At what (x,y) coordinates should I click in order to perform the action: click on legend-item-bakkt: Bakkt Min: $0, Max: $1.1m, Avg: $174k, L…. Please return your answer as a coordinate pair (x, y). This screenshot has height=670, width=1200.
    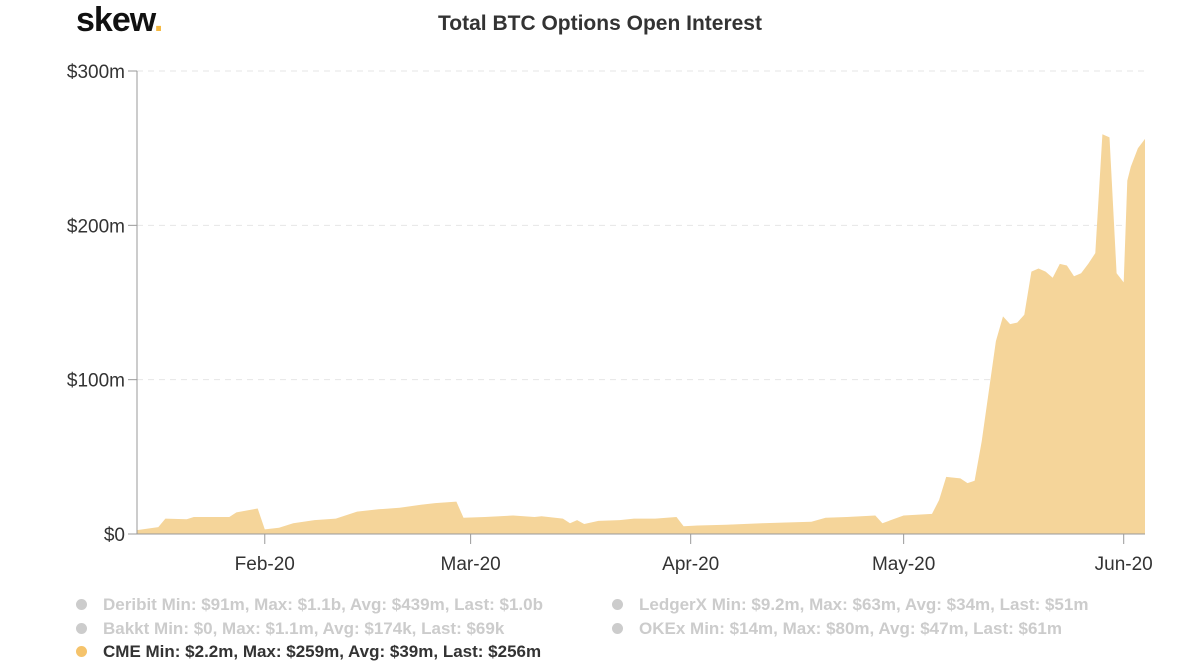
    Looking at the image, I should click on (343, 629).